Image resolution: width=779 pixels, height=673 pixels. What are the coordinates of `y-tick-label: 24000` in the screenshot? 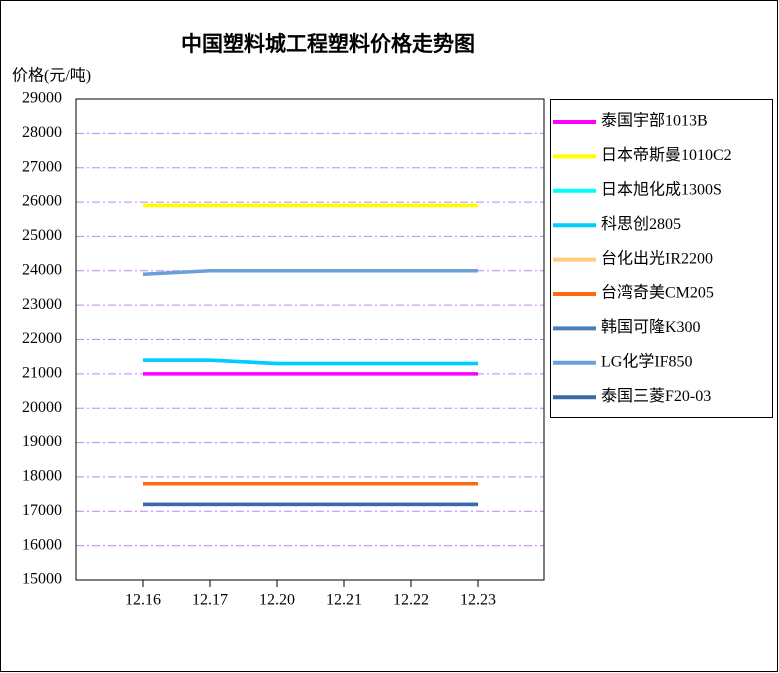 It's located at (42, 269).